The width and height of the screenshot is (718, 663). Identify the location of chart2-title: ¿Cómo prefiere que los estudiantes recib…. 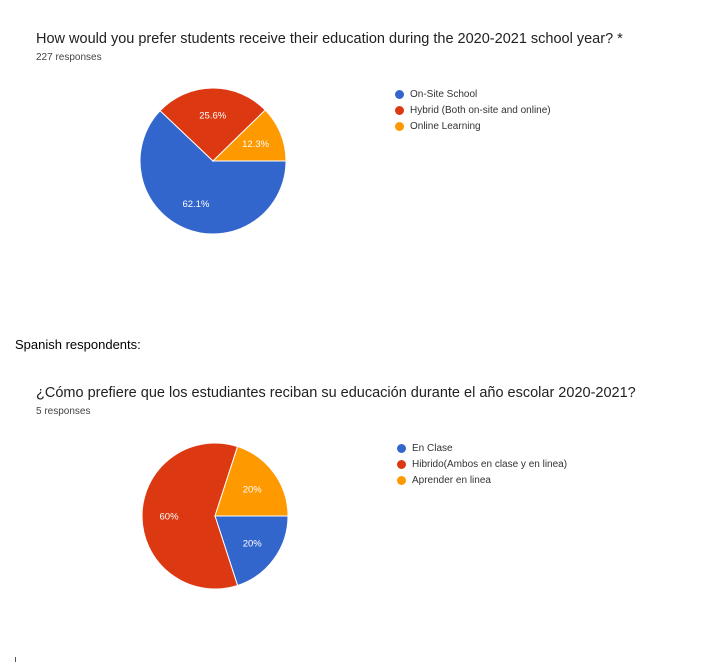
(336, 393).